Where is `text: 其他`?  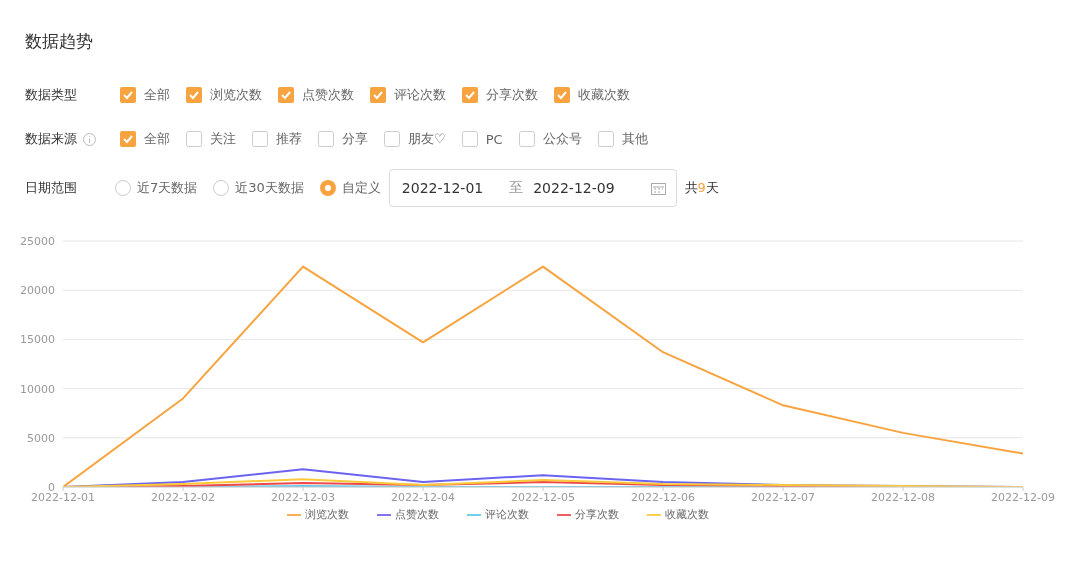
text: 其他 is located at coordinates (634, 139).